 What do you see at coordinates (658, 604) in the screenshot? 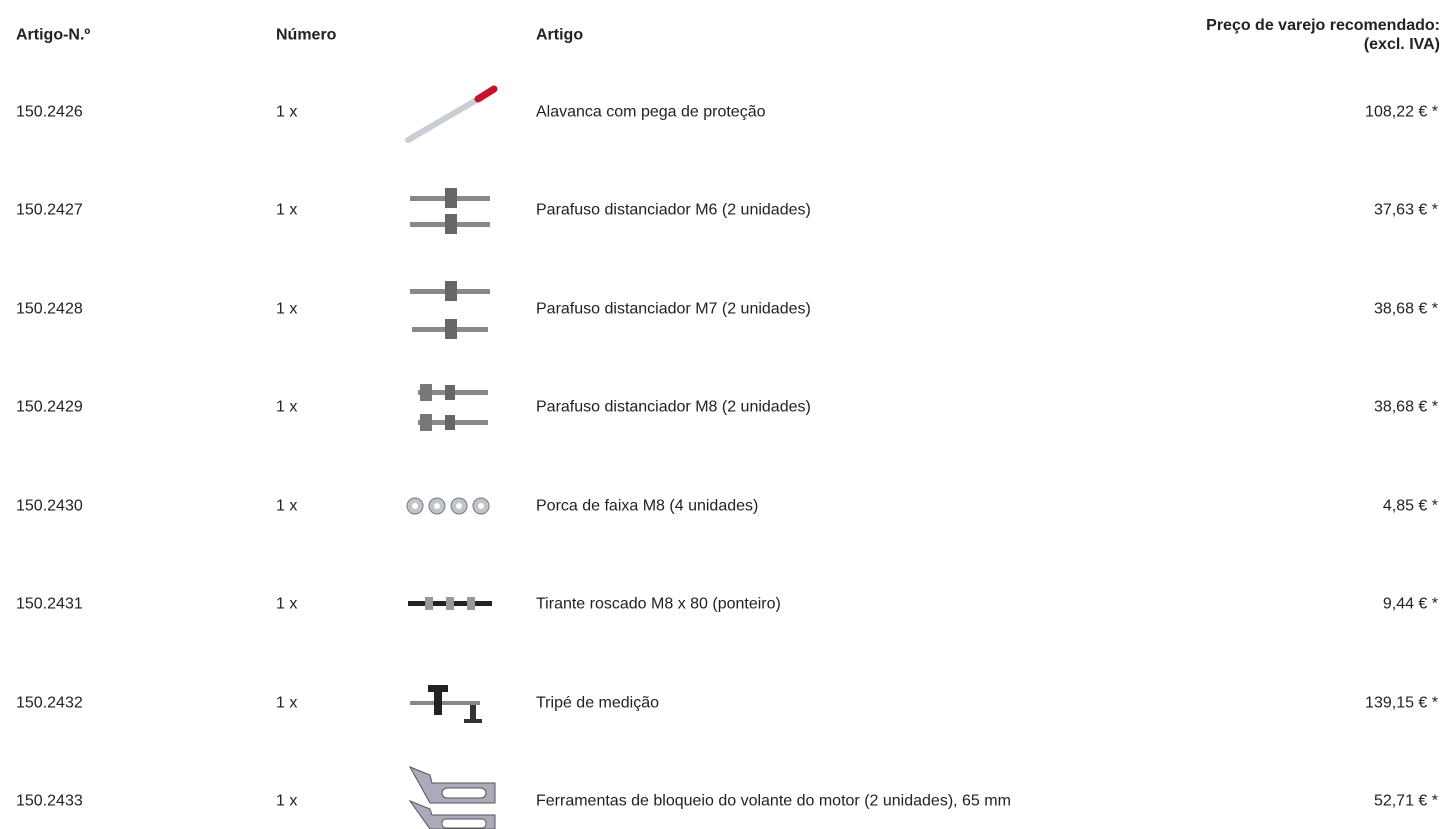
I see `article-name: Tirante roscado M8 x 80 (ponteiro)` at bounding box center [658, 604].